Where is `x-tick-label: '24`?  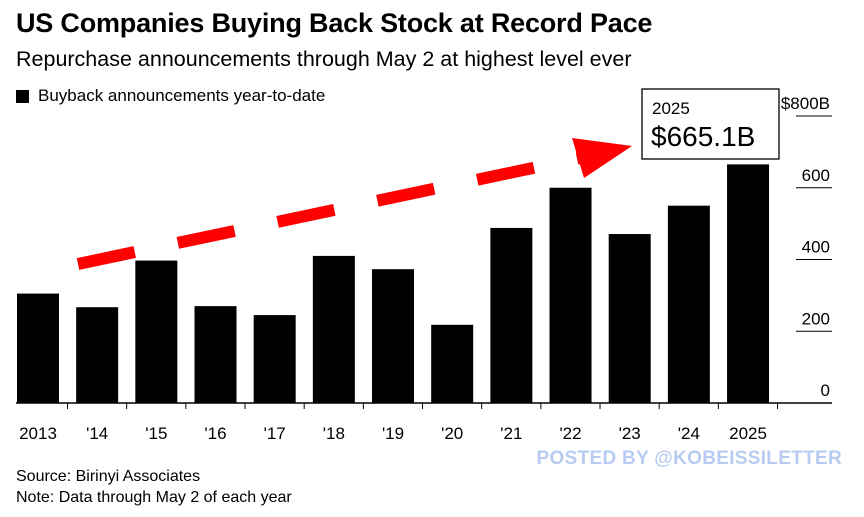 x-tick-label: '24 is located at coordinates (689, 433).